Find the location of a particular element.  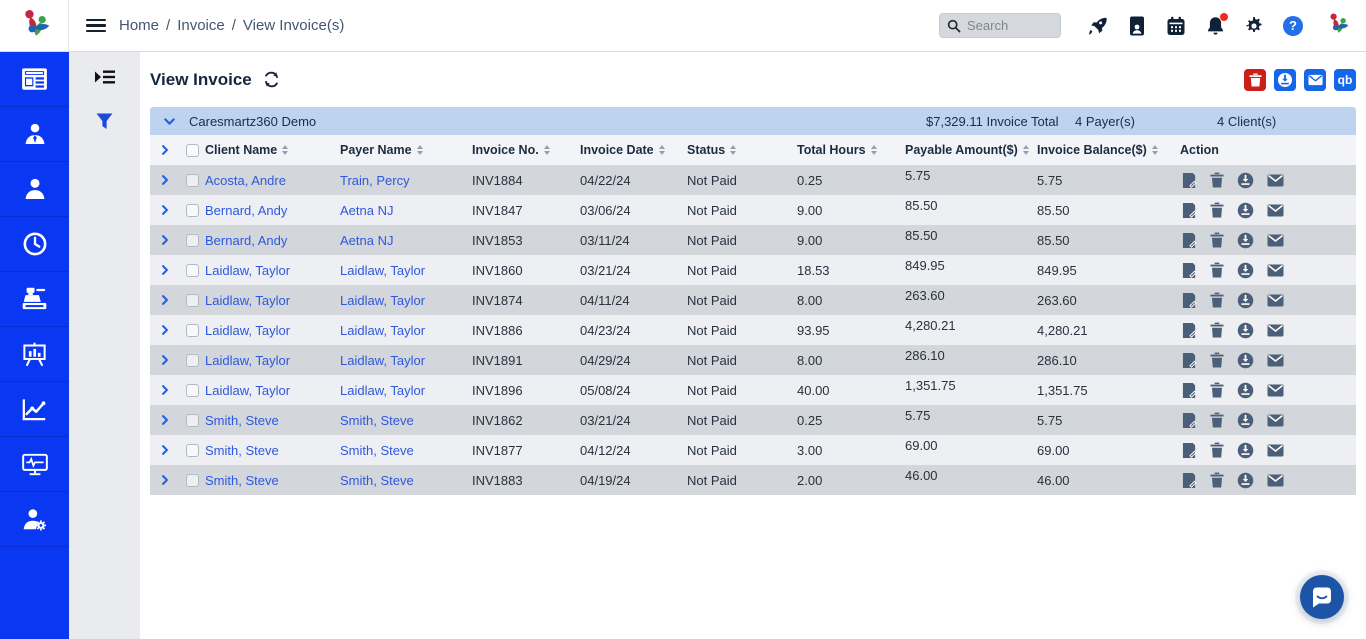

hamburger-menu-icon is located at coordinates (96, 25).